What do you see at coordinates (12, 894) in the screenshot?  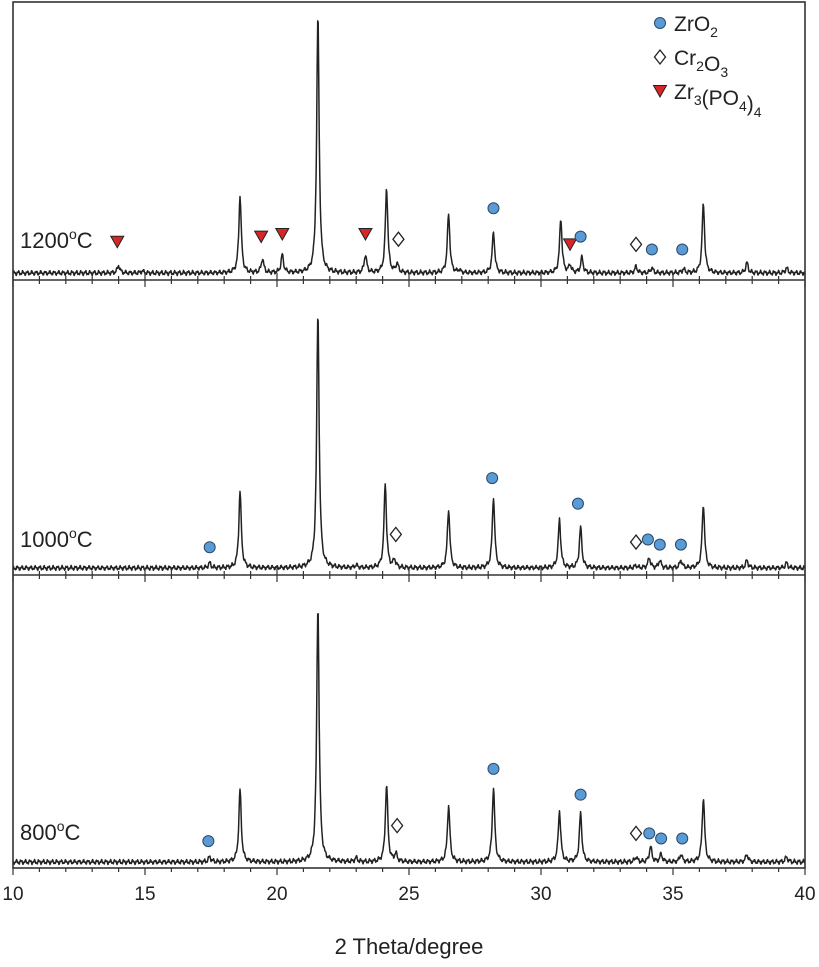 I see `x-tick-label: 10` at bounding box center [12, 894].